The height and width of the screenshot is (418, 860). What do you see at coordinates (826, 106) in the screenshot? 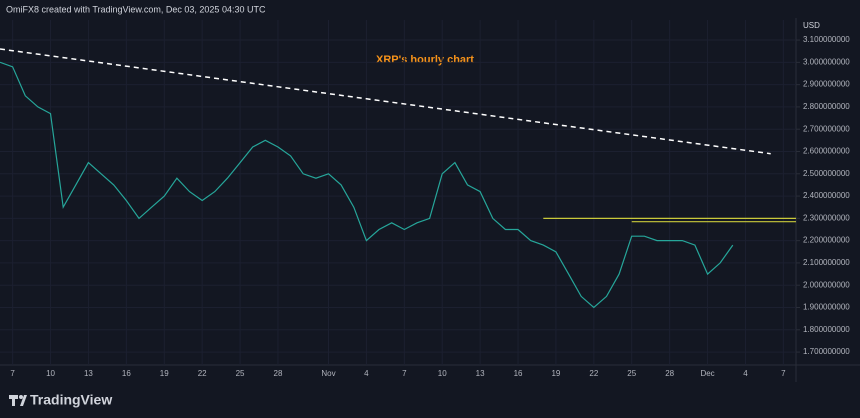
I see `y-tick-label: 2.800000000` at bounding box center [826, 106].